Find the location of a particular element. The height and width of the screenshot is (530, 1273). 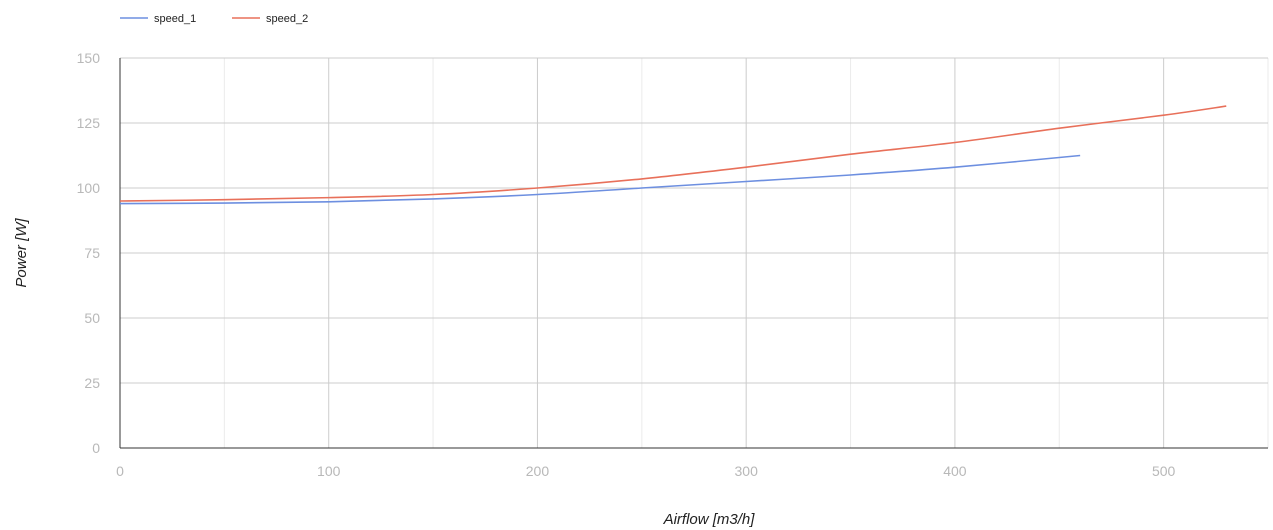

y-axis-title: Power [W] is located at coordinates (21, 253).